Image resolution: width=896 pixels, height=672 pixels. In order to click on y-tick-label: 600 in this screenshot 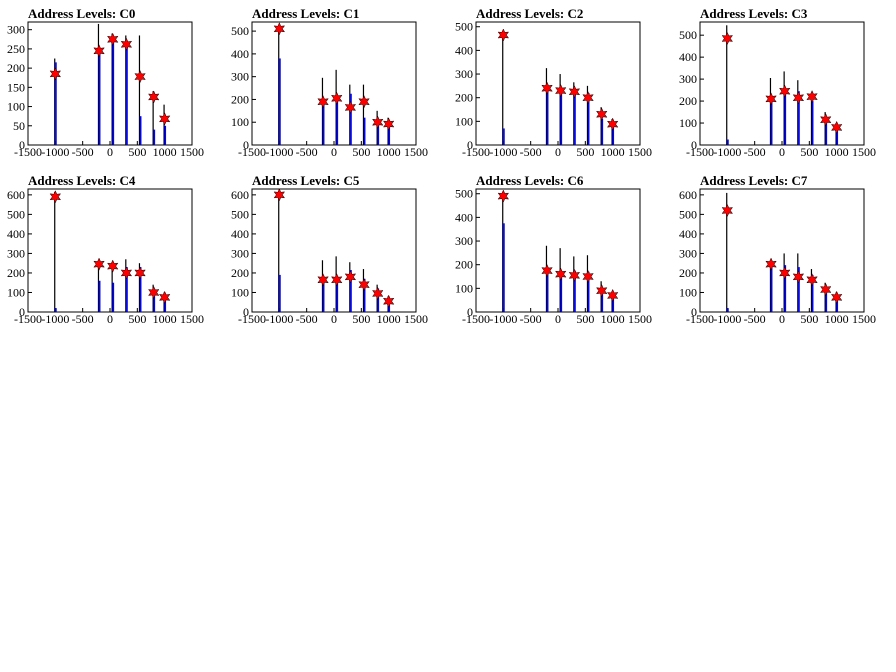, I will do `click(688, 195)`.